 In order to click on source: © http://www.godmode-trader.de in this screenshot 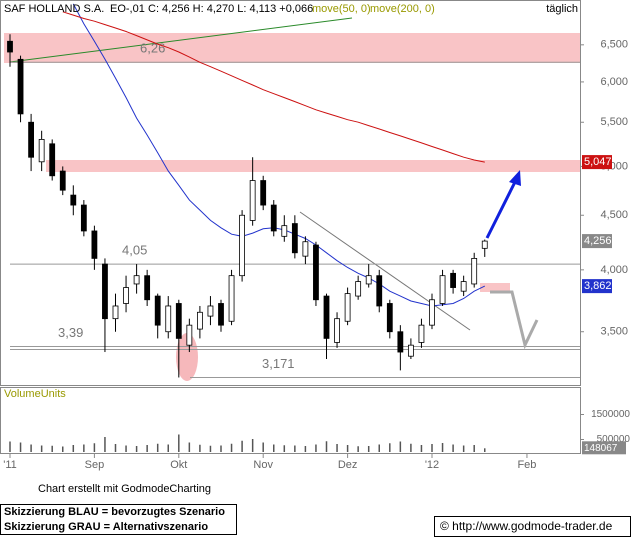, I will do `click(526, 526)`.